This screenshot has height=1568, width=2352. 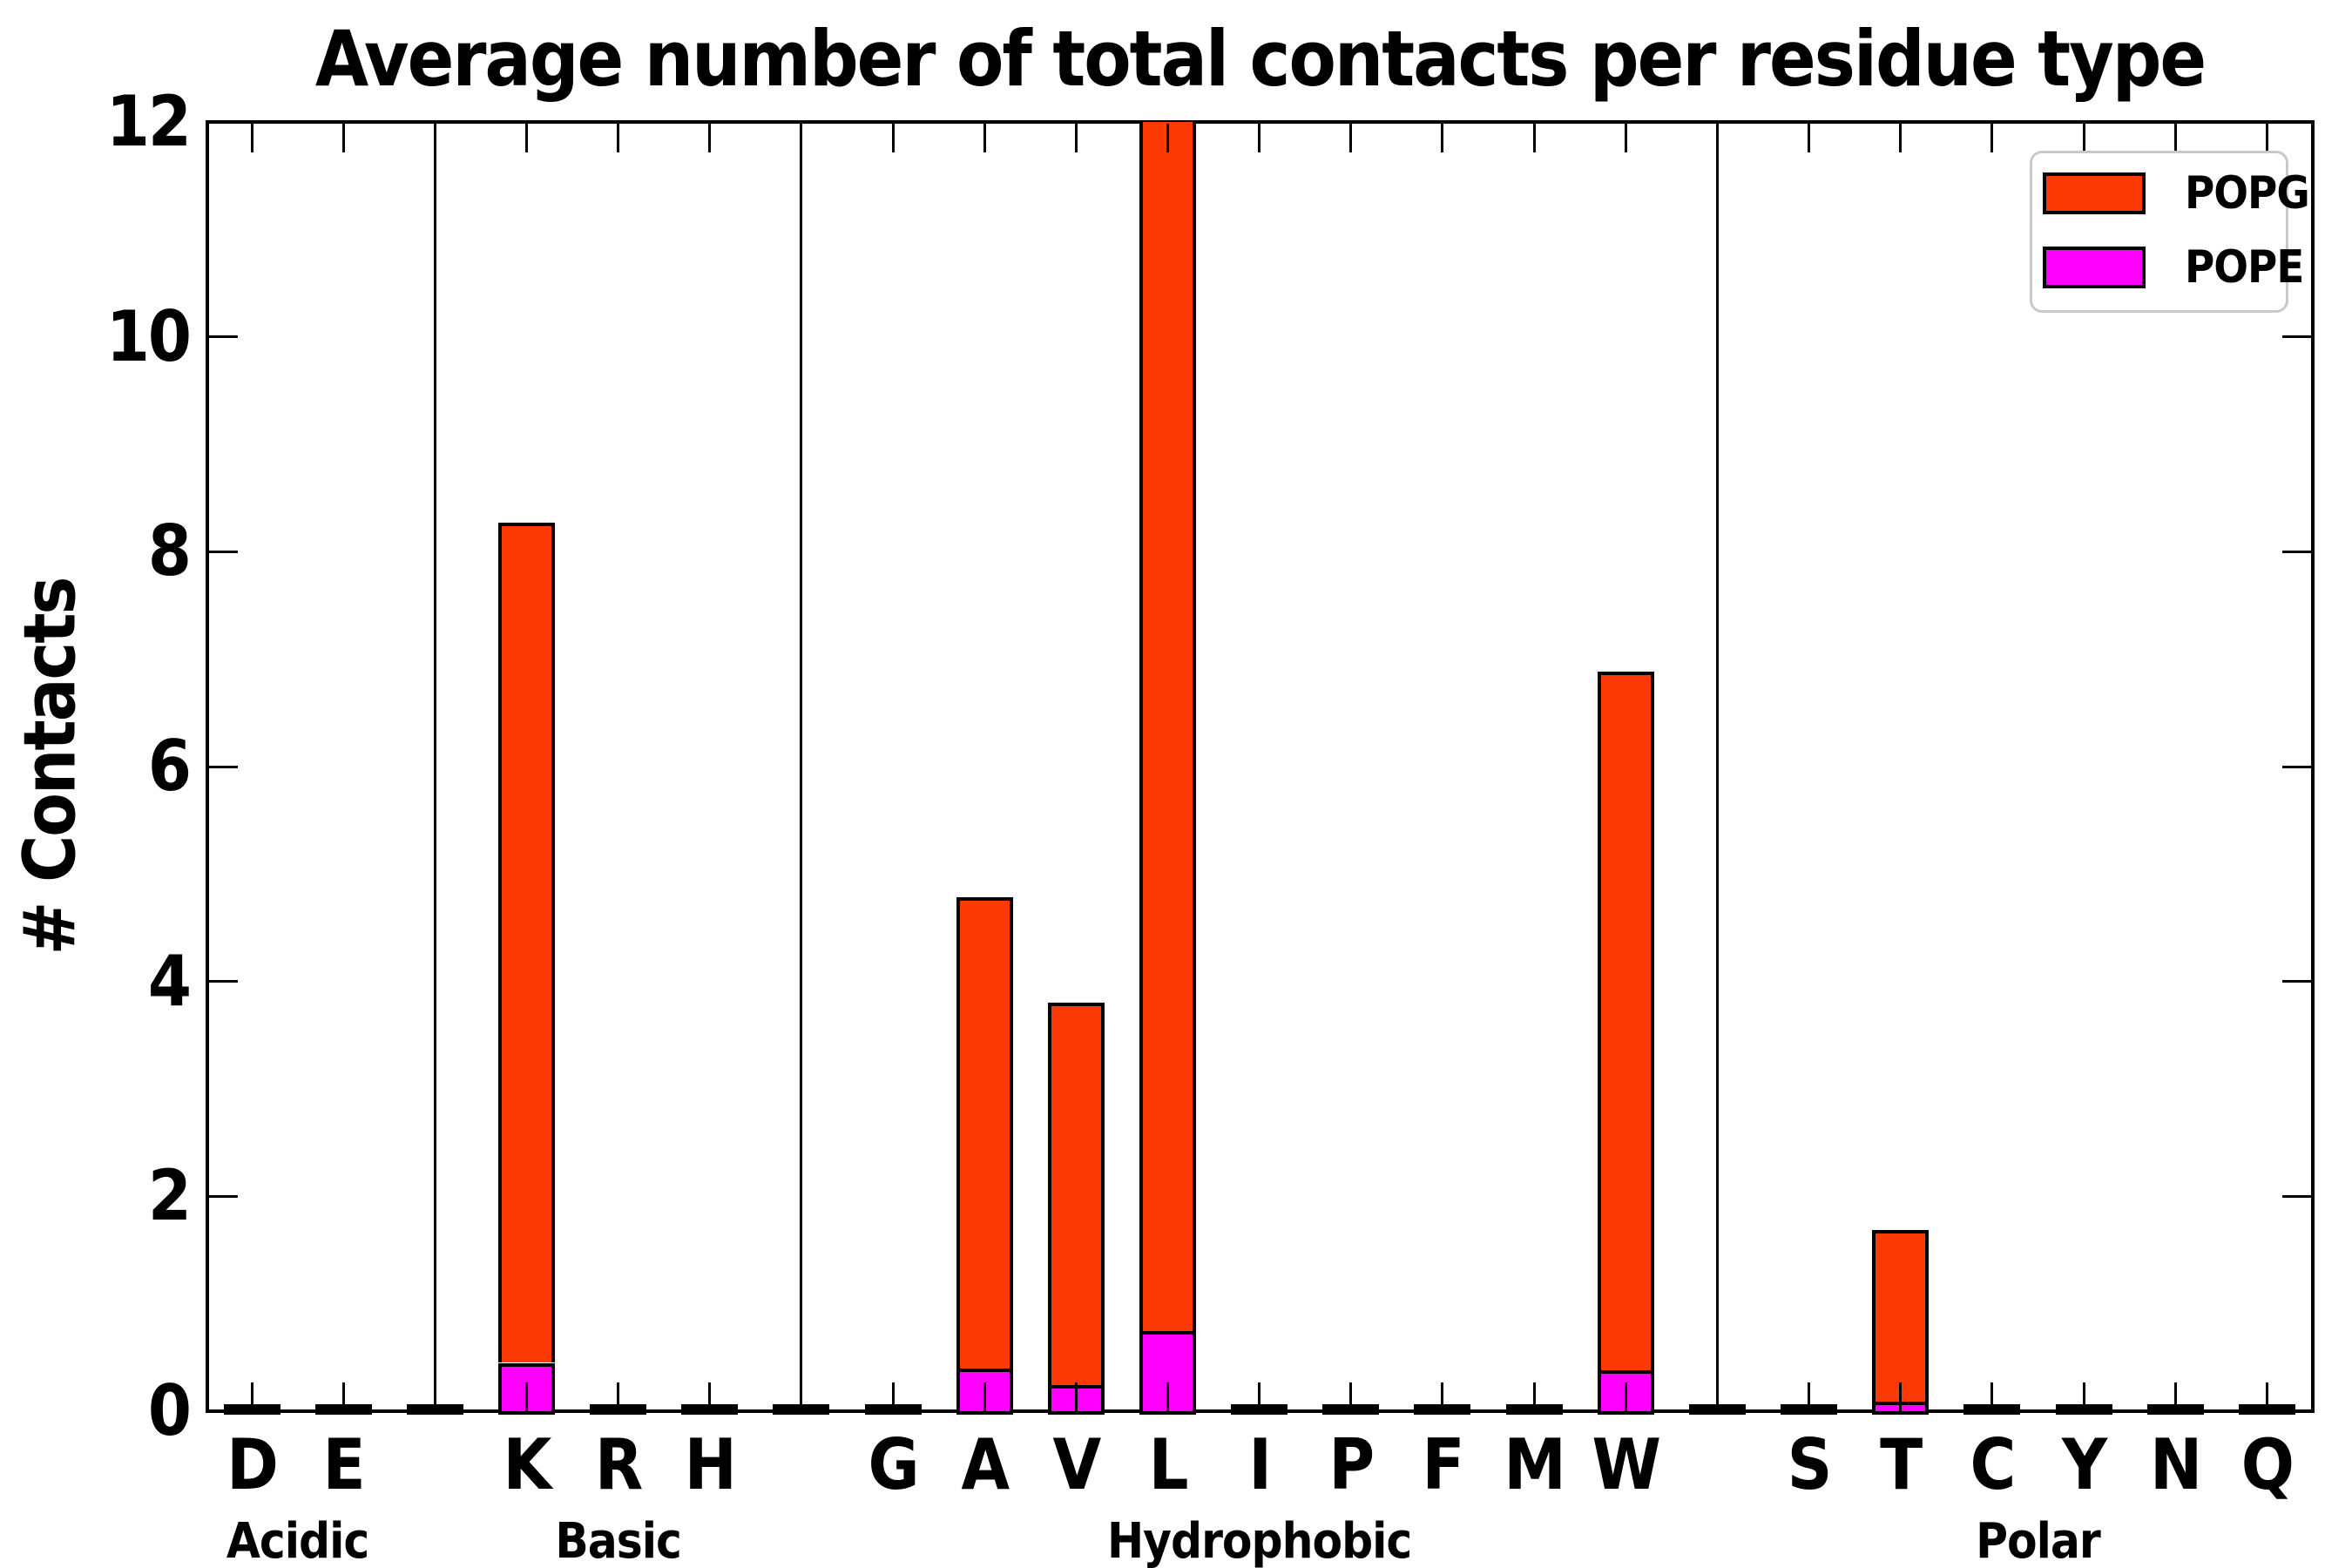 I want to click on group-label-hydrophobic: Hydrophobic, so click(x=1260, y=1540).